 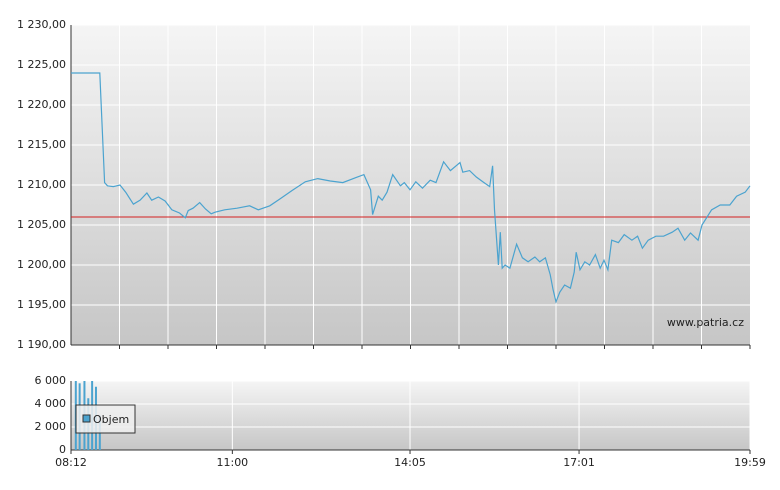 I want to click on watermark: www.patria.cz, so click(x=705, y=322).